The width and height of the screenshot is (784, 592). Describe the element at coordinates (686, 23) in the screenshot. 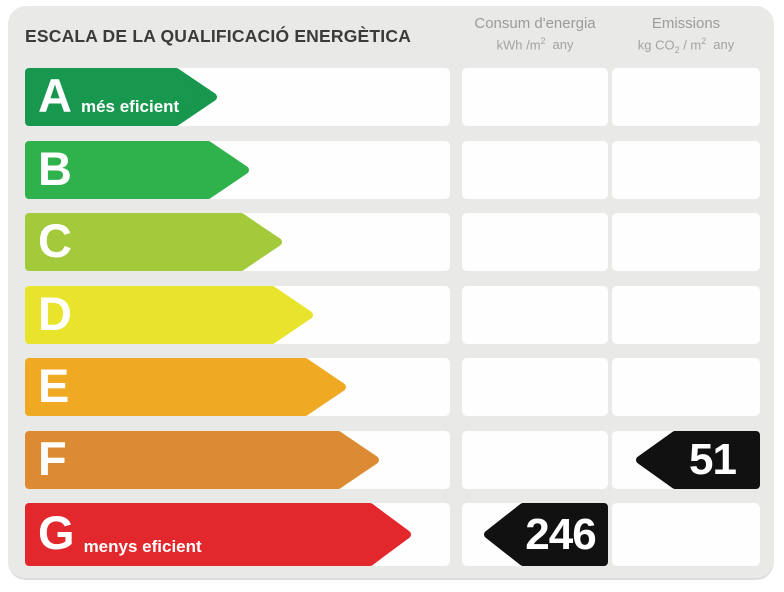

I see `emissions-column-title: Emissions` at that location.